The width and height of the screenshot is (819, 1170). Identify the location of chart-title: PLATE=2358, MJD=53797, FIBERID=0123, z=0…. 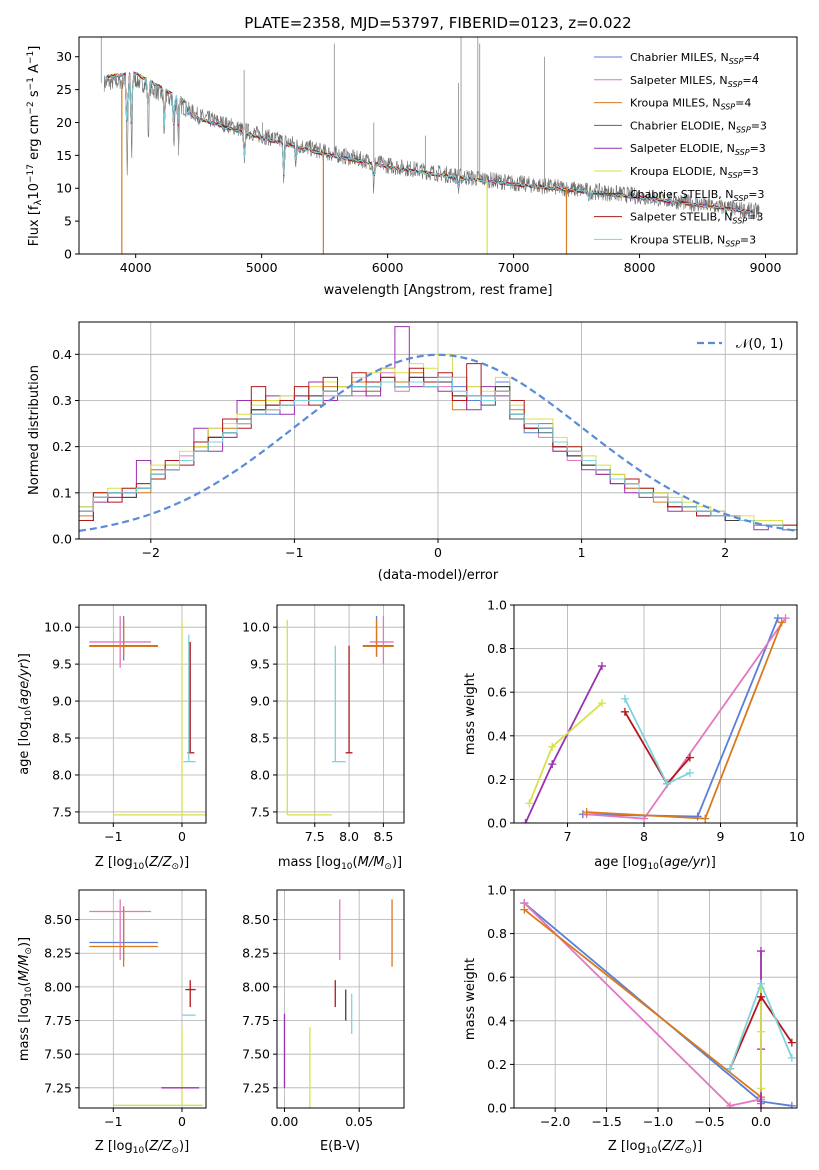
(437, 23).